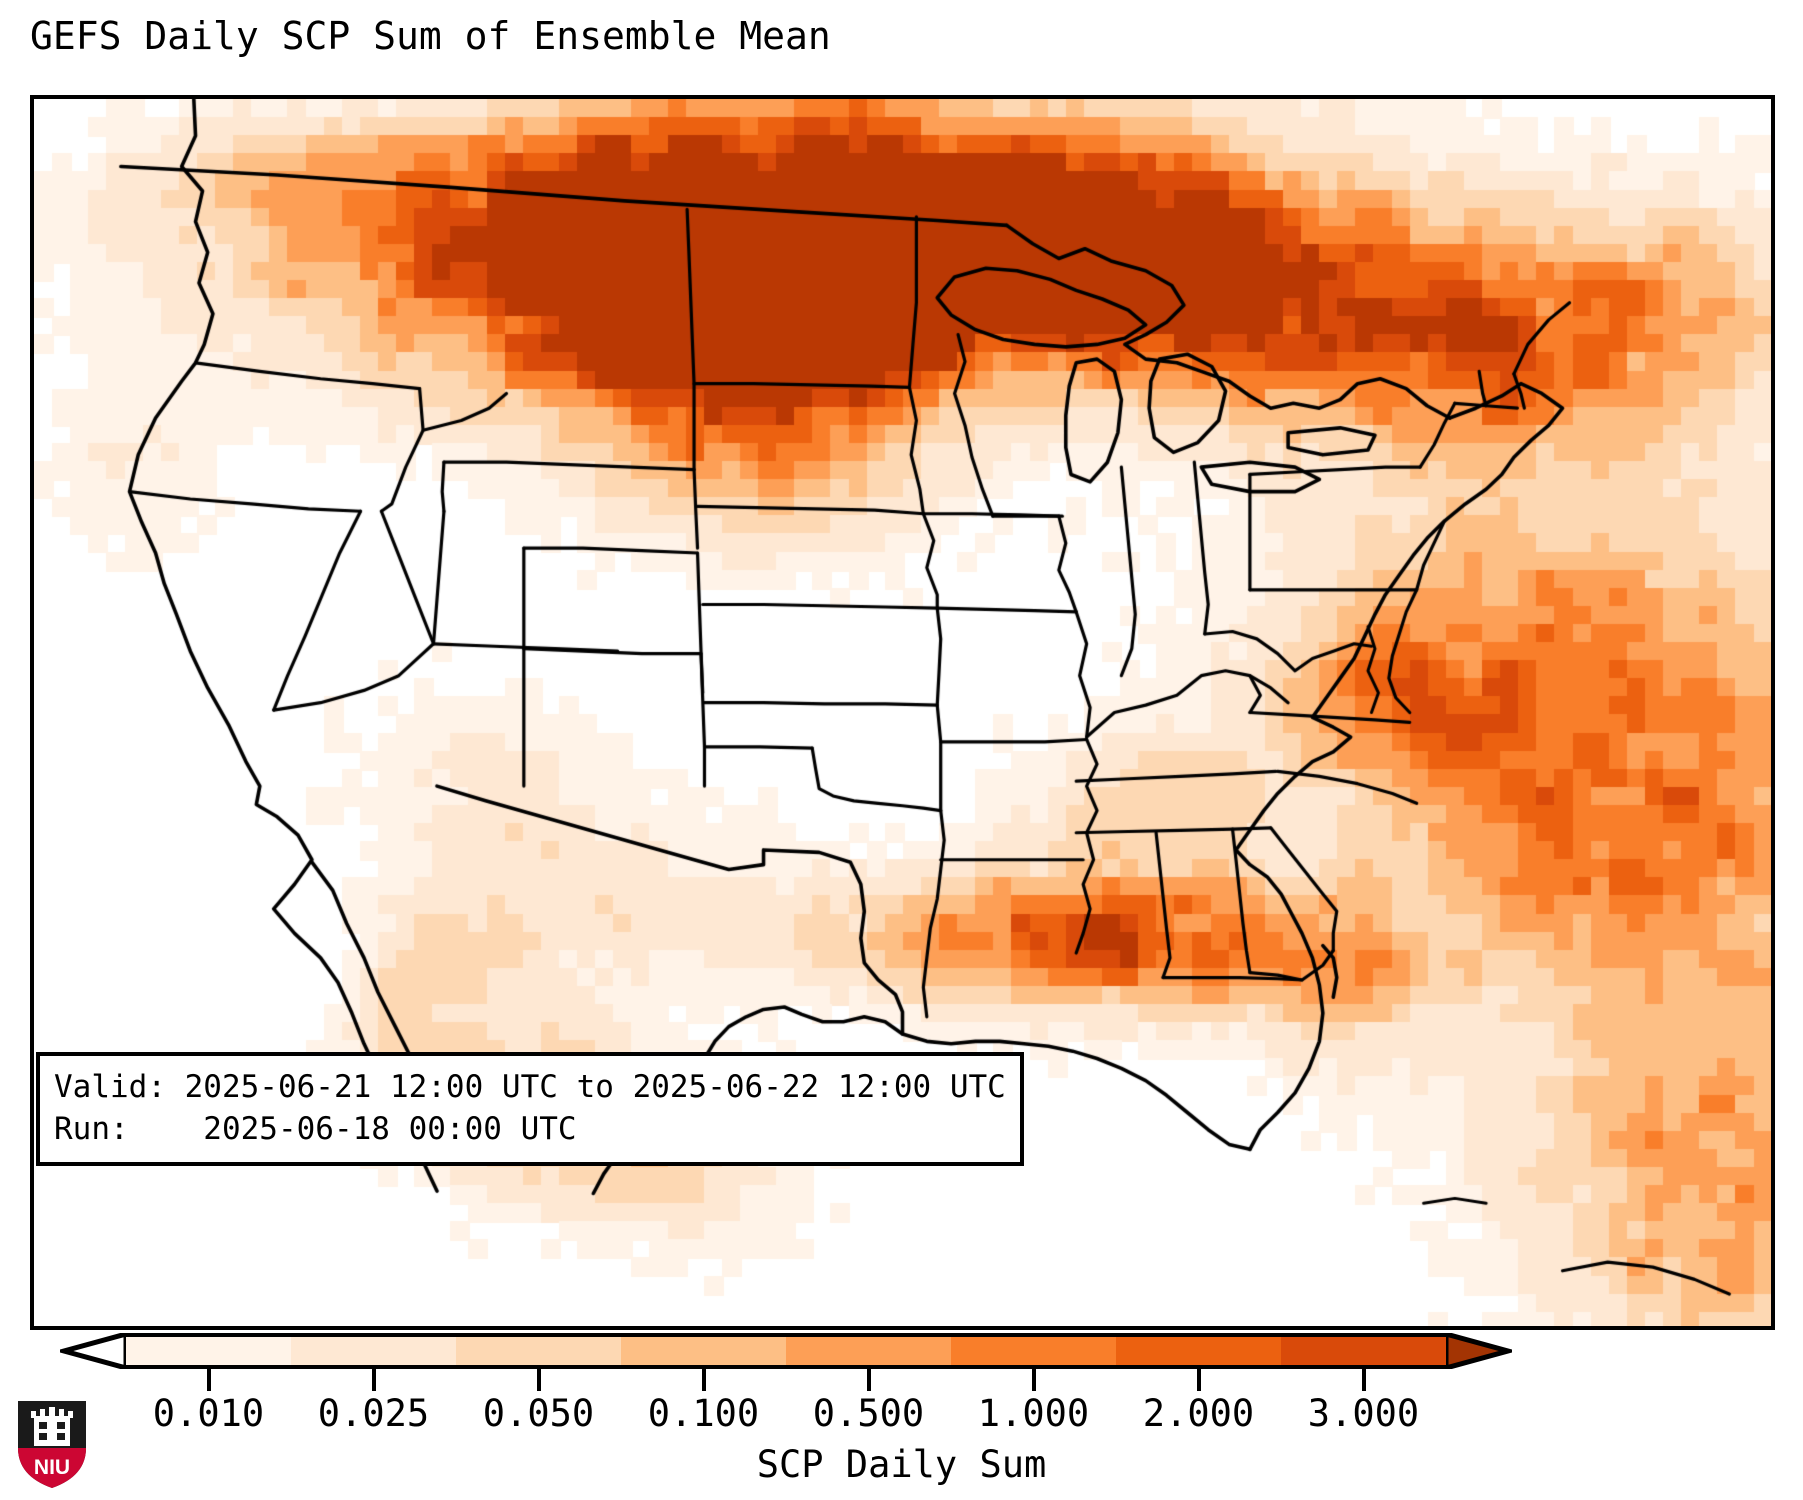  I want to click on colorbar-tick-label-6: 2.000, so click(1198, 1413).